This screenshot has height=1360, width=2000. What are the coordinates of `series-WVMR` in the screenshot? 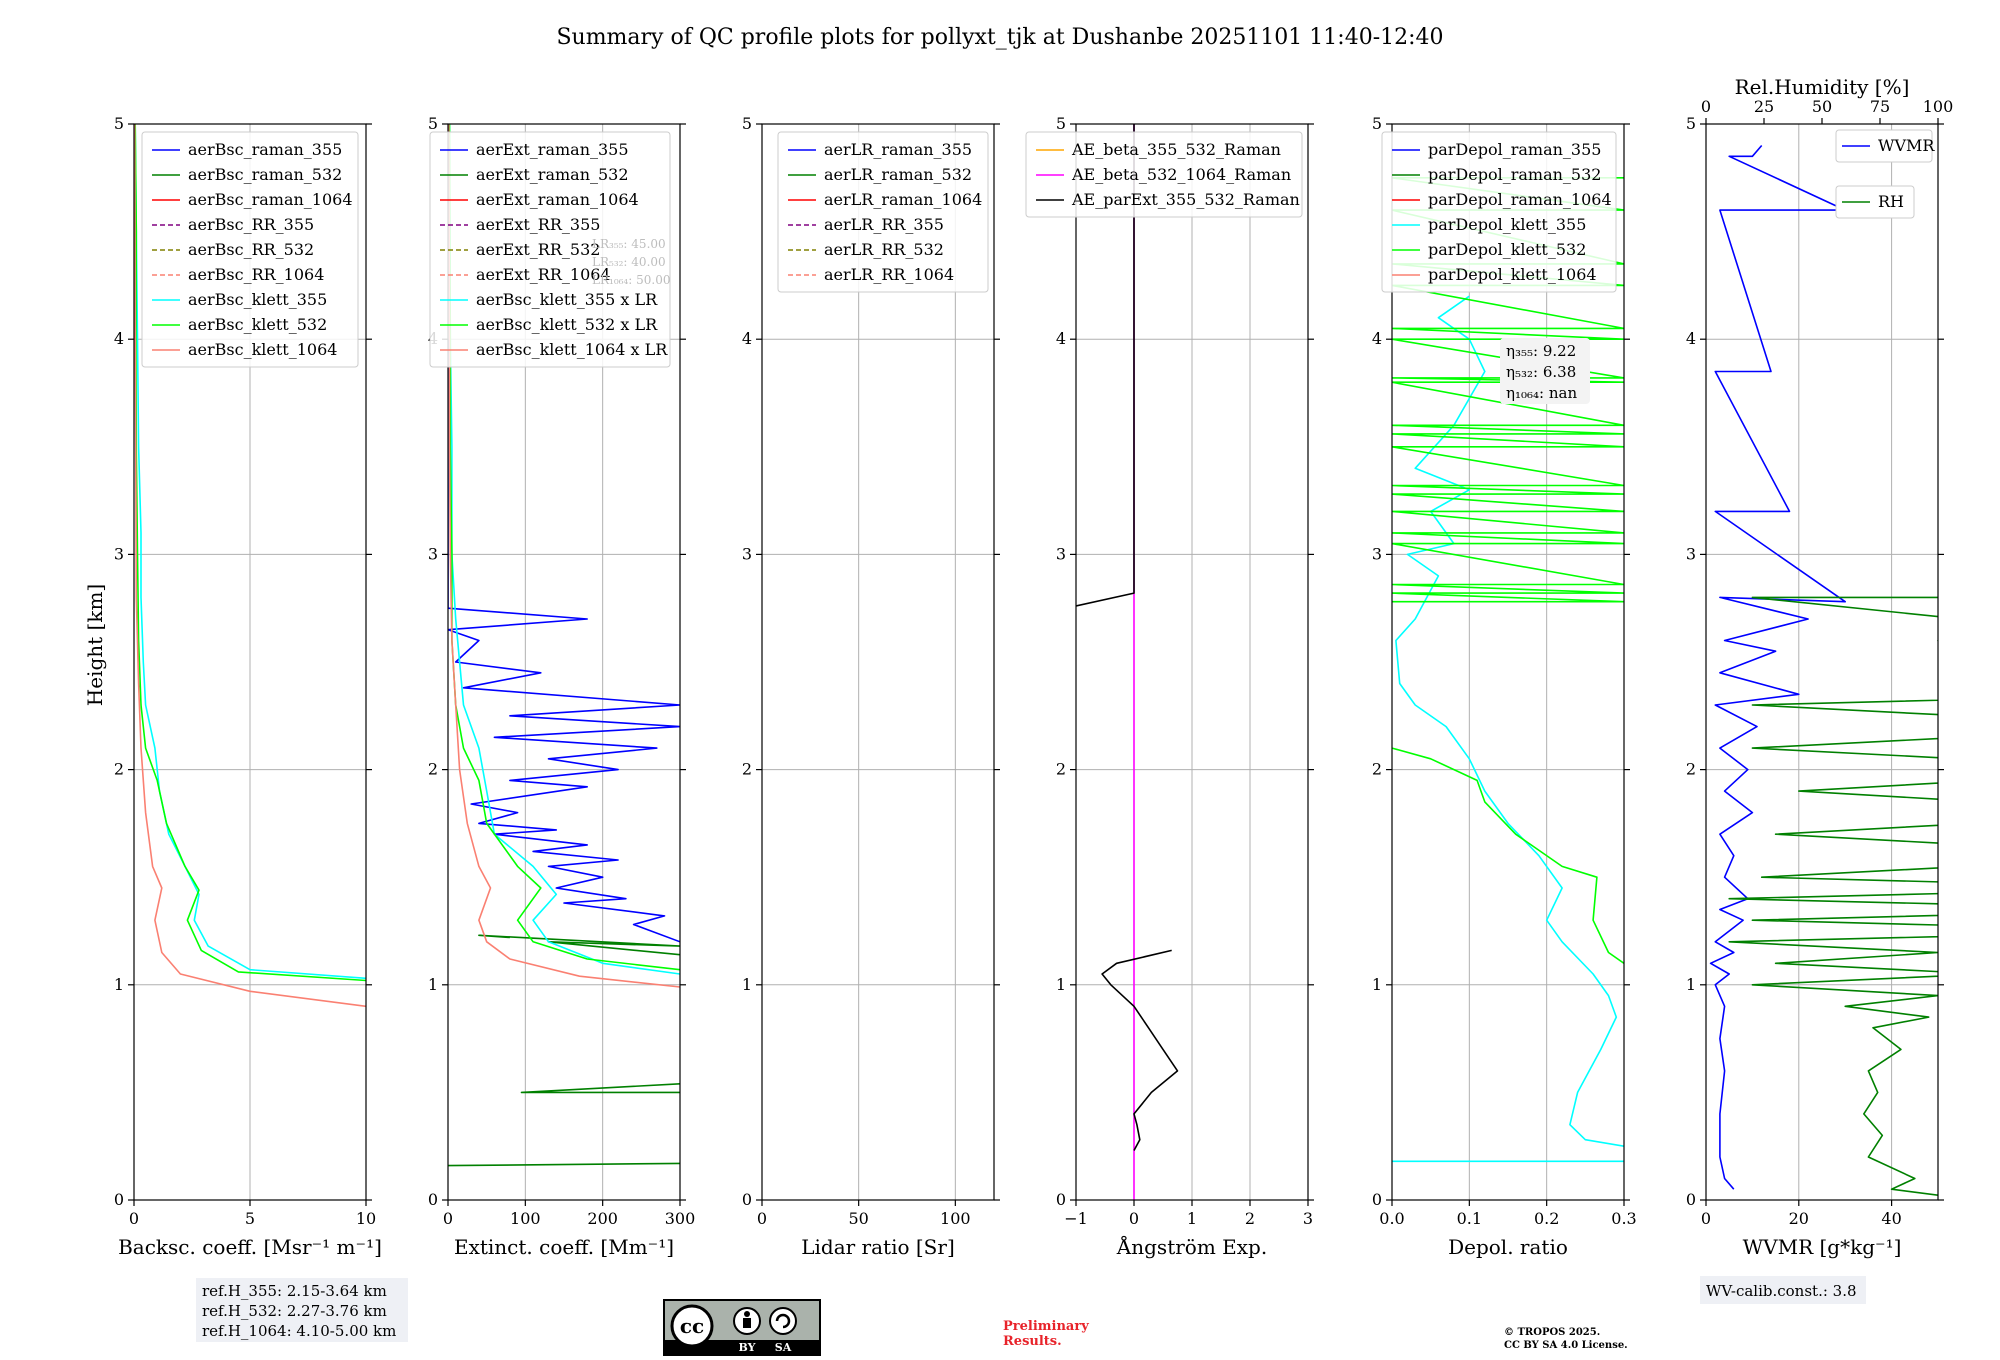 It's located at (1777, 667).